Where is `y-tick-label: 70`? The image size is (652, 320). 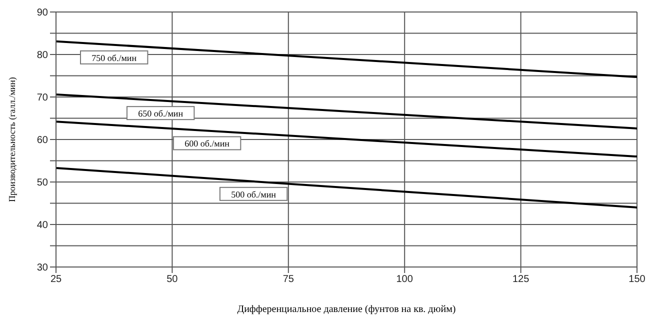 y-tick-label: 70 is located at coordinates (42, 98).